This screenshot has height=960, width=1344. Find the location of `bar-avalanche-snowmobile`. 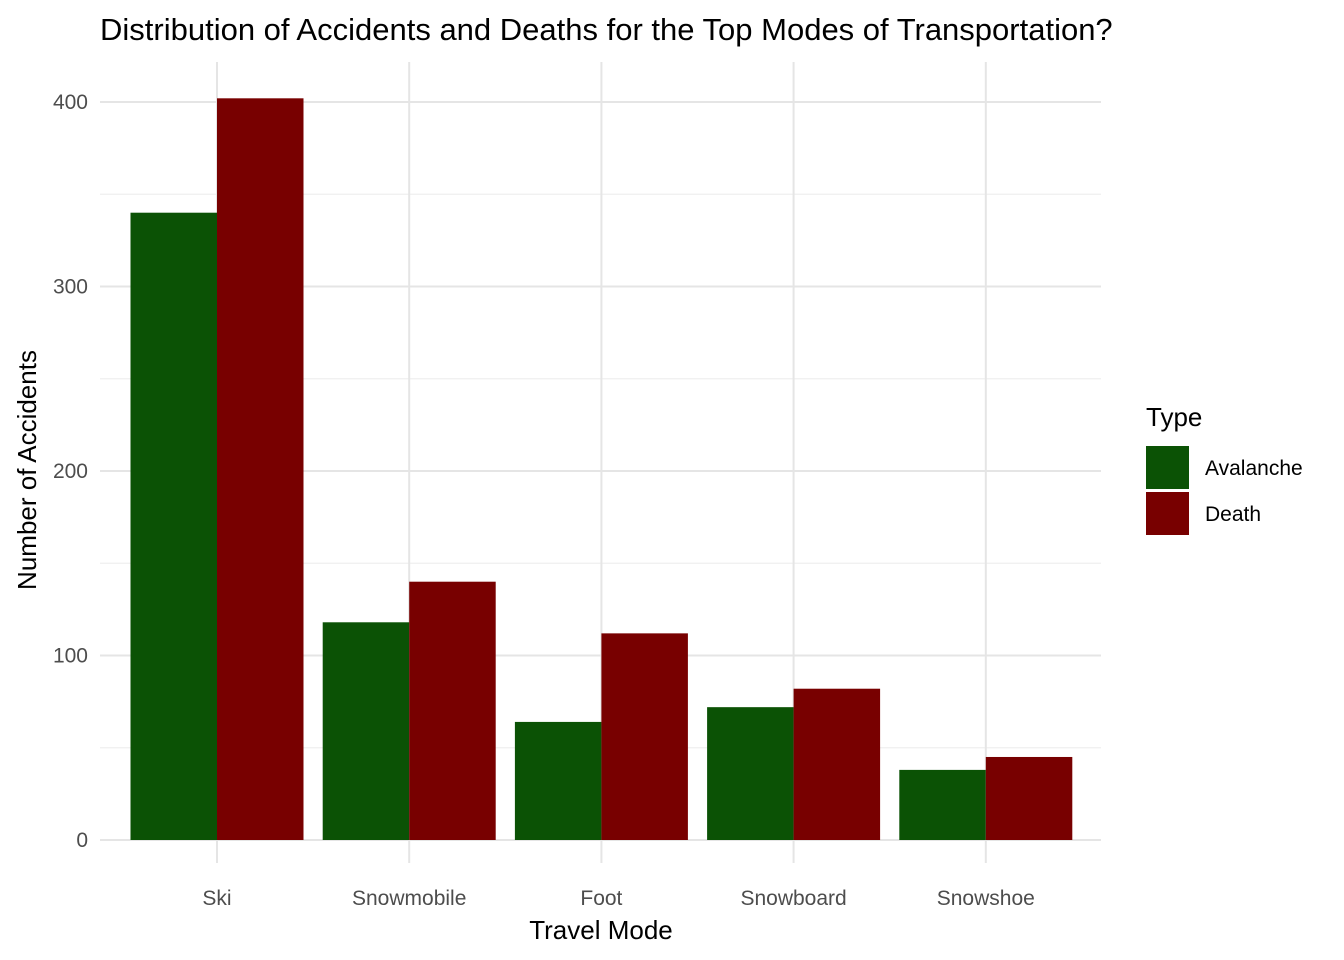

bar-avalanche-snowmobile is located at coordinates (366, 731).